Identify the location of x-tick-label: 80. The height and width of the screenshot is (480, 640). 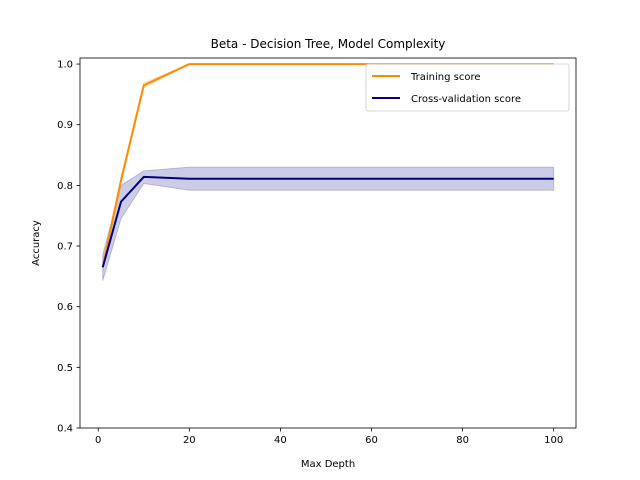
(462, 440).